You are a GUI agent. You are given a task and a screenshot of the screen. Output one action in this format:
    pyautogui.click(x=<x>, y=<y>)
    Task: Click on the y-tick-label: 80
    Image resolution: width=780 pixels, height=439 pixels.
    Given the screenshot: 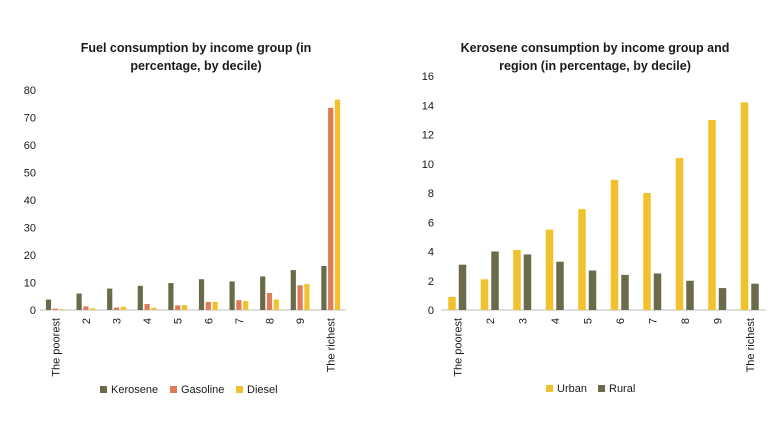 What is the action you would take?
    pyautogui.click(x=30, y=91)
    